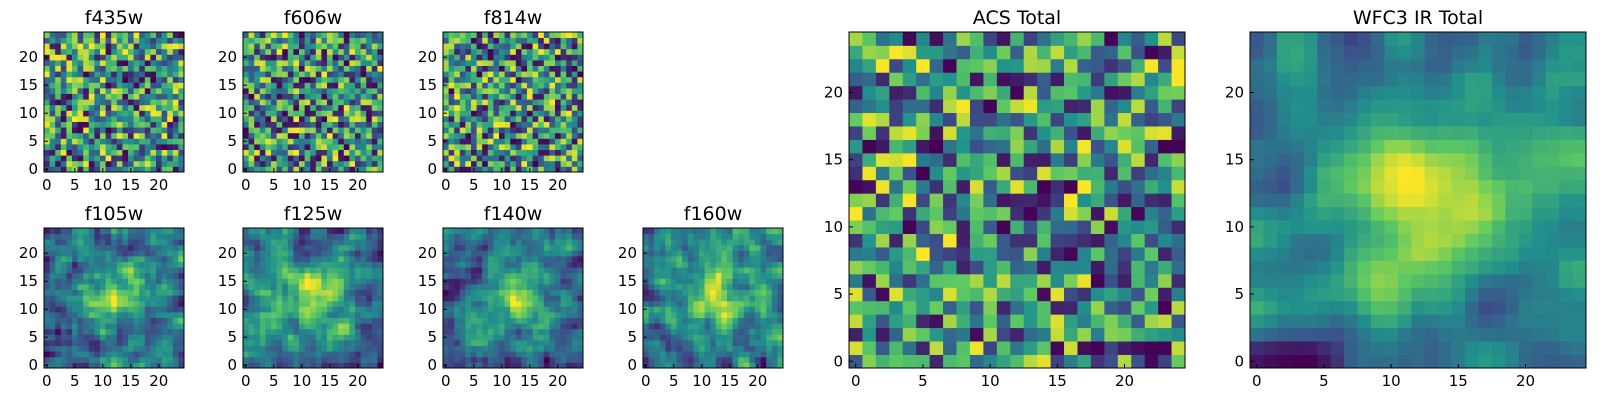 Image resolution: width=1600 pixels, height=400 pixels. Describe the element at coordinates (713, 298) in the screenshot. I see `axes-frame` at that location.